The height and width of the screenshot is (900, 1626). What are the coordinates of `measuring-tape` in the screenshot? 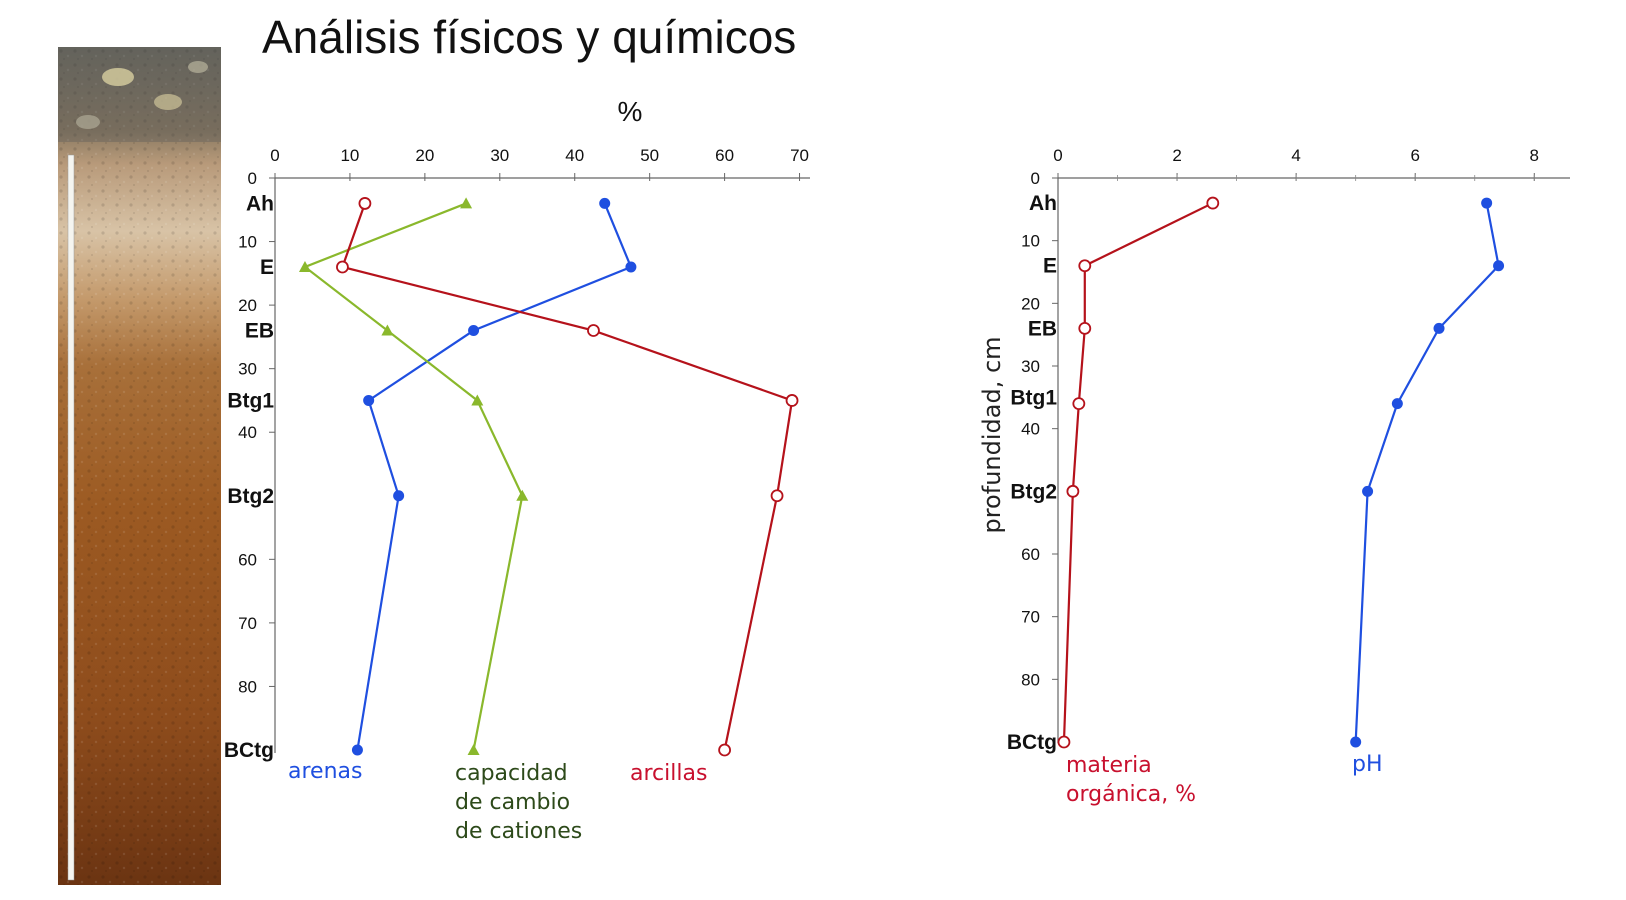 It's located at (71, 517).